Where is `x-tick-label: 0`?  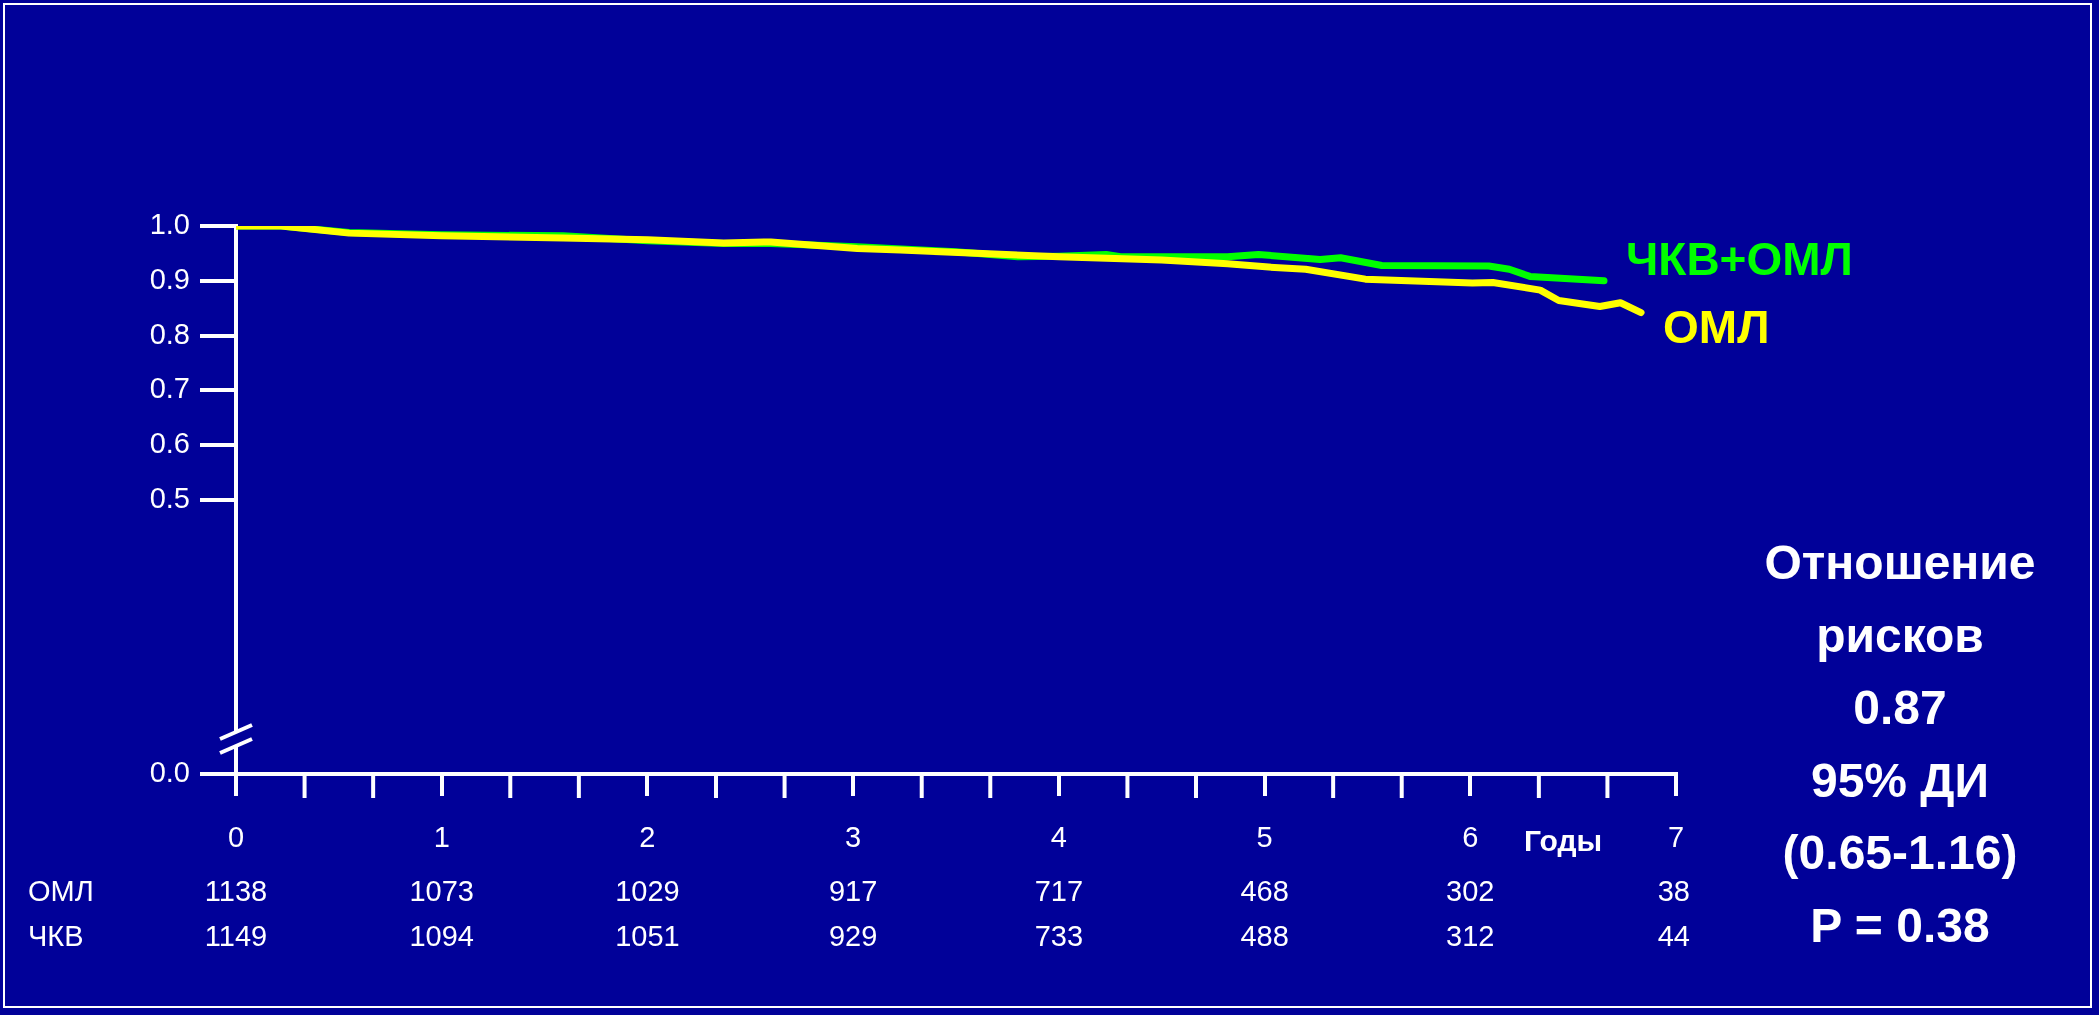 x-tick-label: 0 is located at coordinates (236, 837).